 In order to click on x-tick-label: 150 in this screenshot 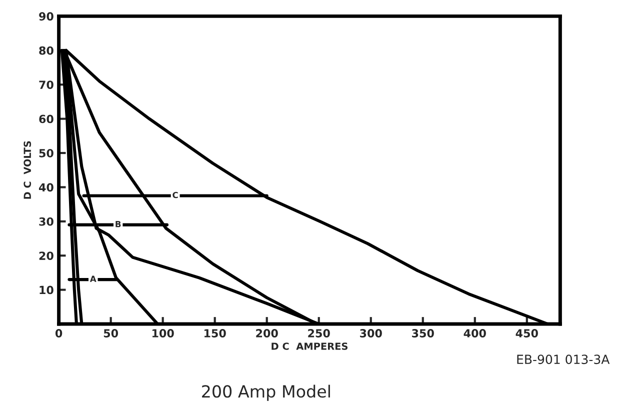, I will do `click(215, 333)`.